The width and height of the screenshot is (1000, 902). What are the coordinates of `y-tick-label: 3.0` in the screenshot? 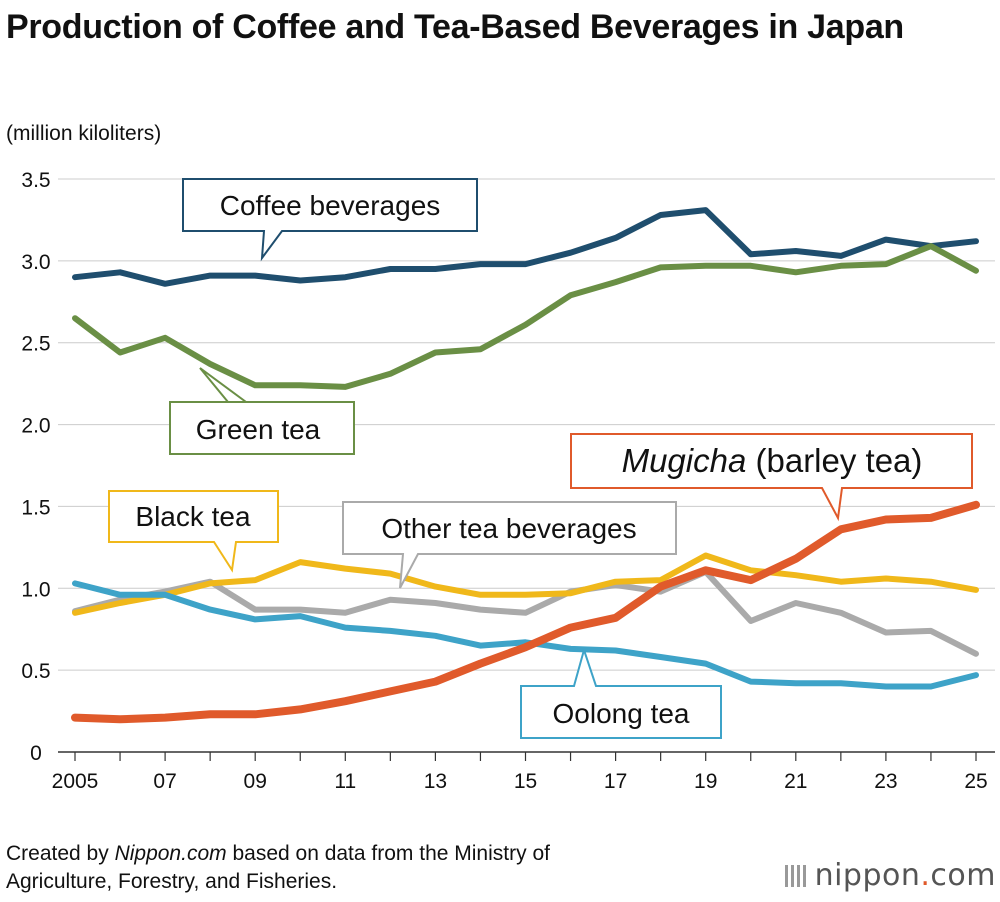 It's located at (35, 262).